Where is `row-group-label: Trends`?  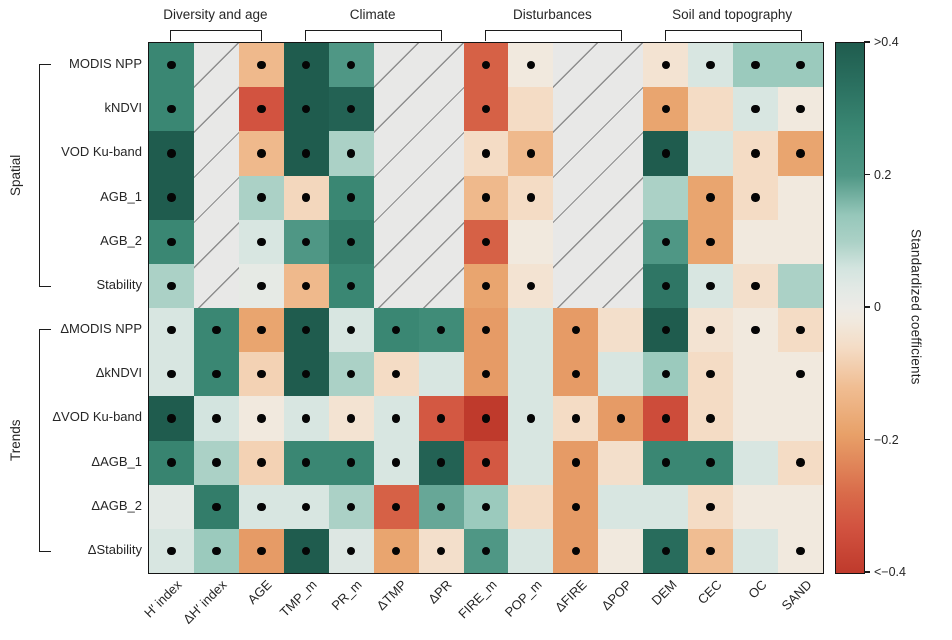 row-group-label: Trends is located at coordinates (15, 439).